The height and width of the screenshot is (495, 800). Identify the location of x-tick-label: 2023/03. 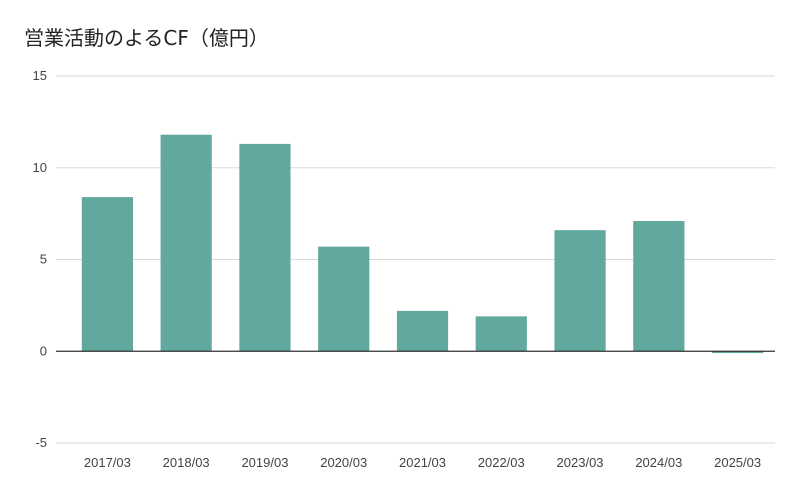
(580, 462).